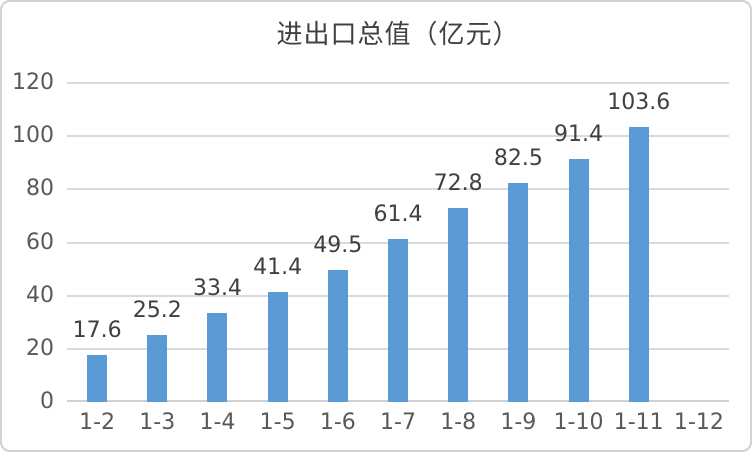  Describe the element at coordinates (458, 422) in the screenshot. I see `x-tick-label: 1-8` at that location.